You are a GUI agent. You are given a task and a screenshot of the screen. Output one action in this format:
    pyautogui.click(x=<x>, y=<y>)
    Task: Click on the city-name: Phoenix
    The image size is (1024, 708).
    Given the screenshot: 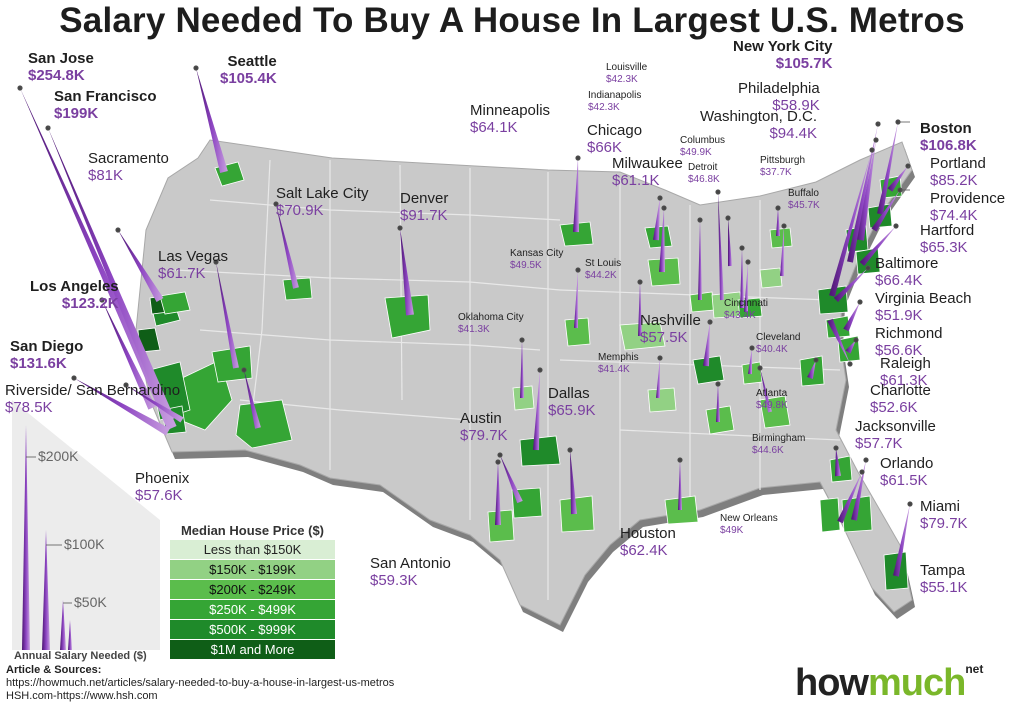 What is the action you would take?
    pyautogui.click(x=162, y=478)
    